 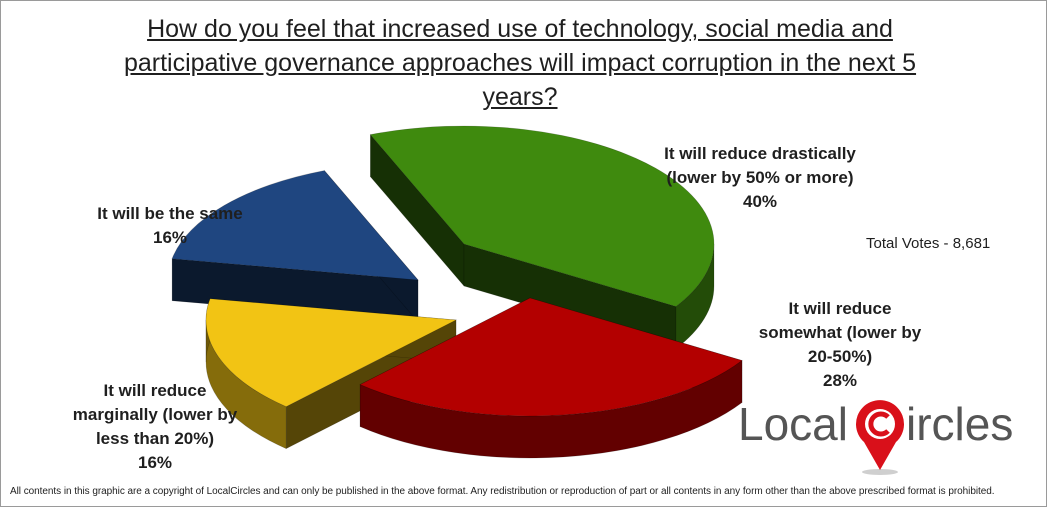 What do you see at coordinates (170, 213) in the screenshot?
I see `label-same-line-1: It will be the same` at bounding box center [170, 213].